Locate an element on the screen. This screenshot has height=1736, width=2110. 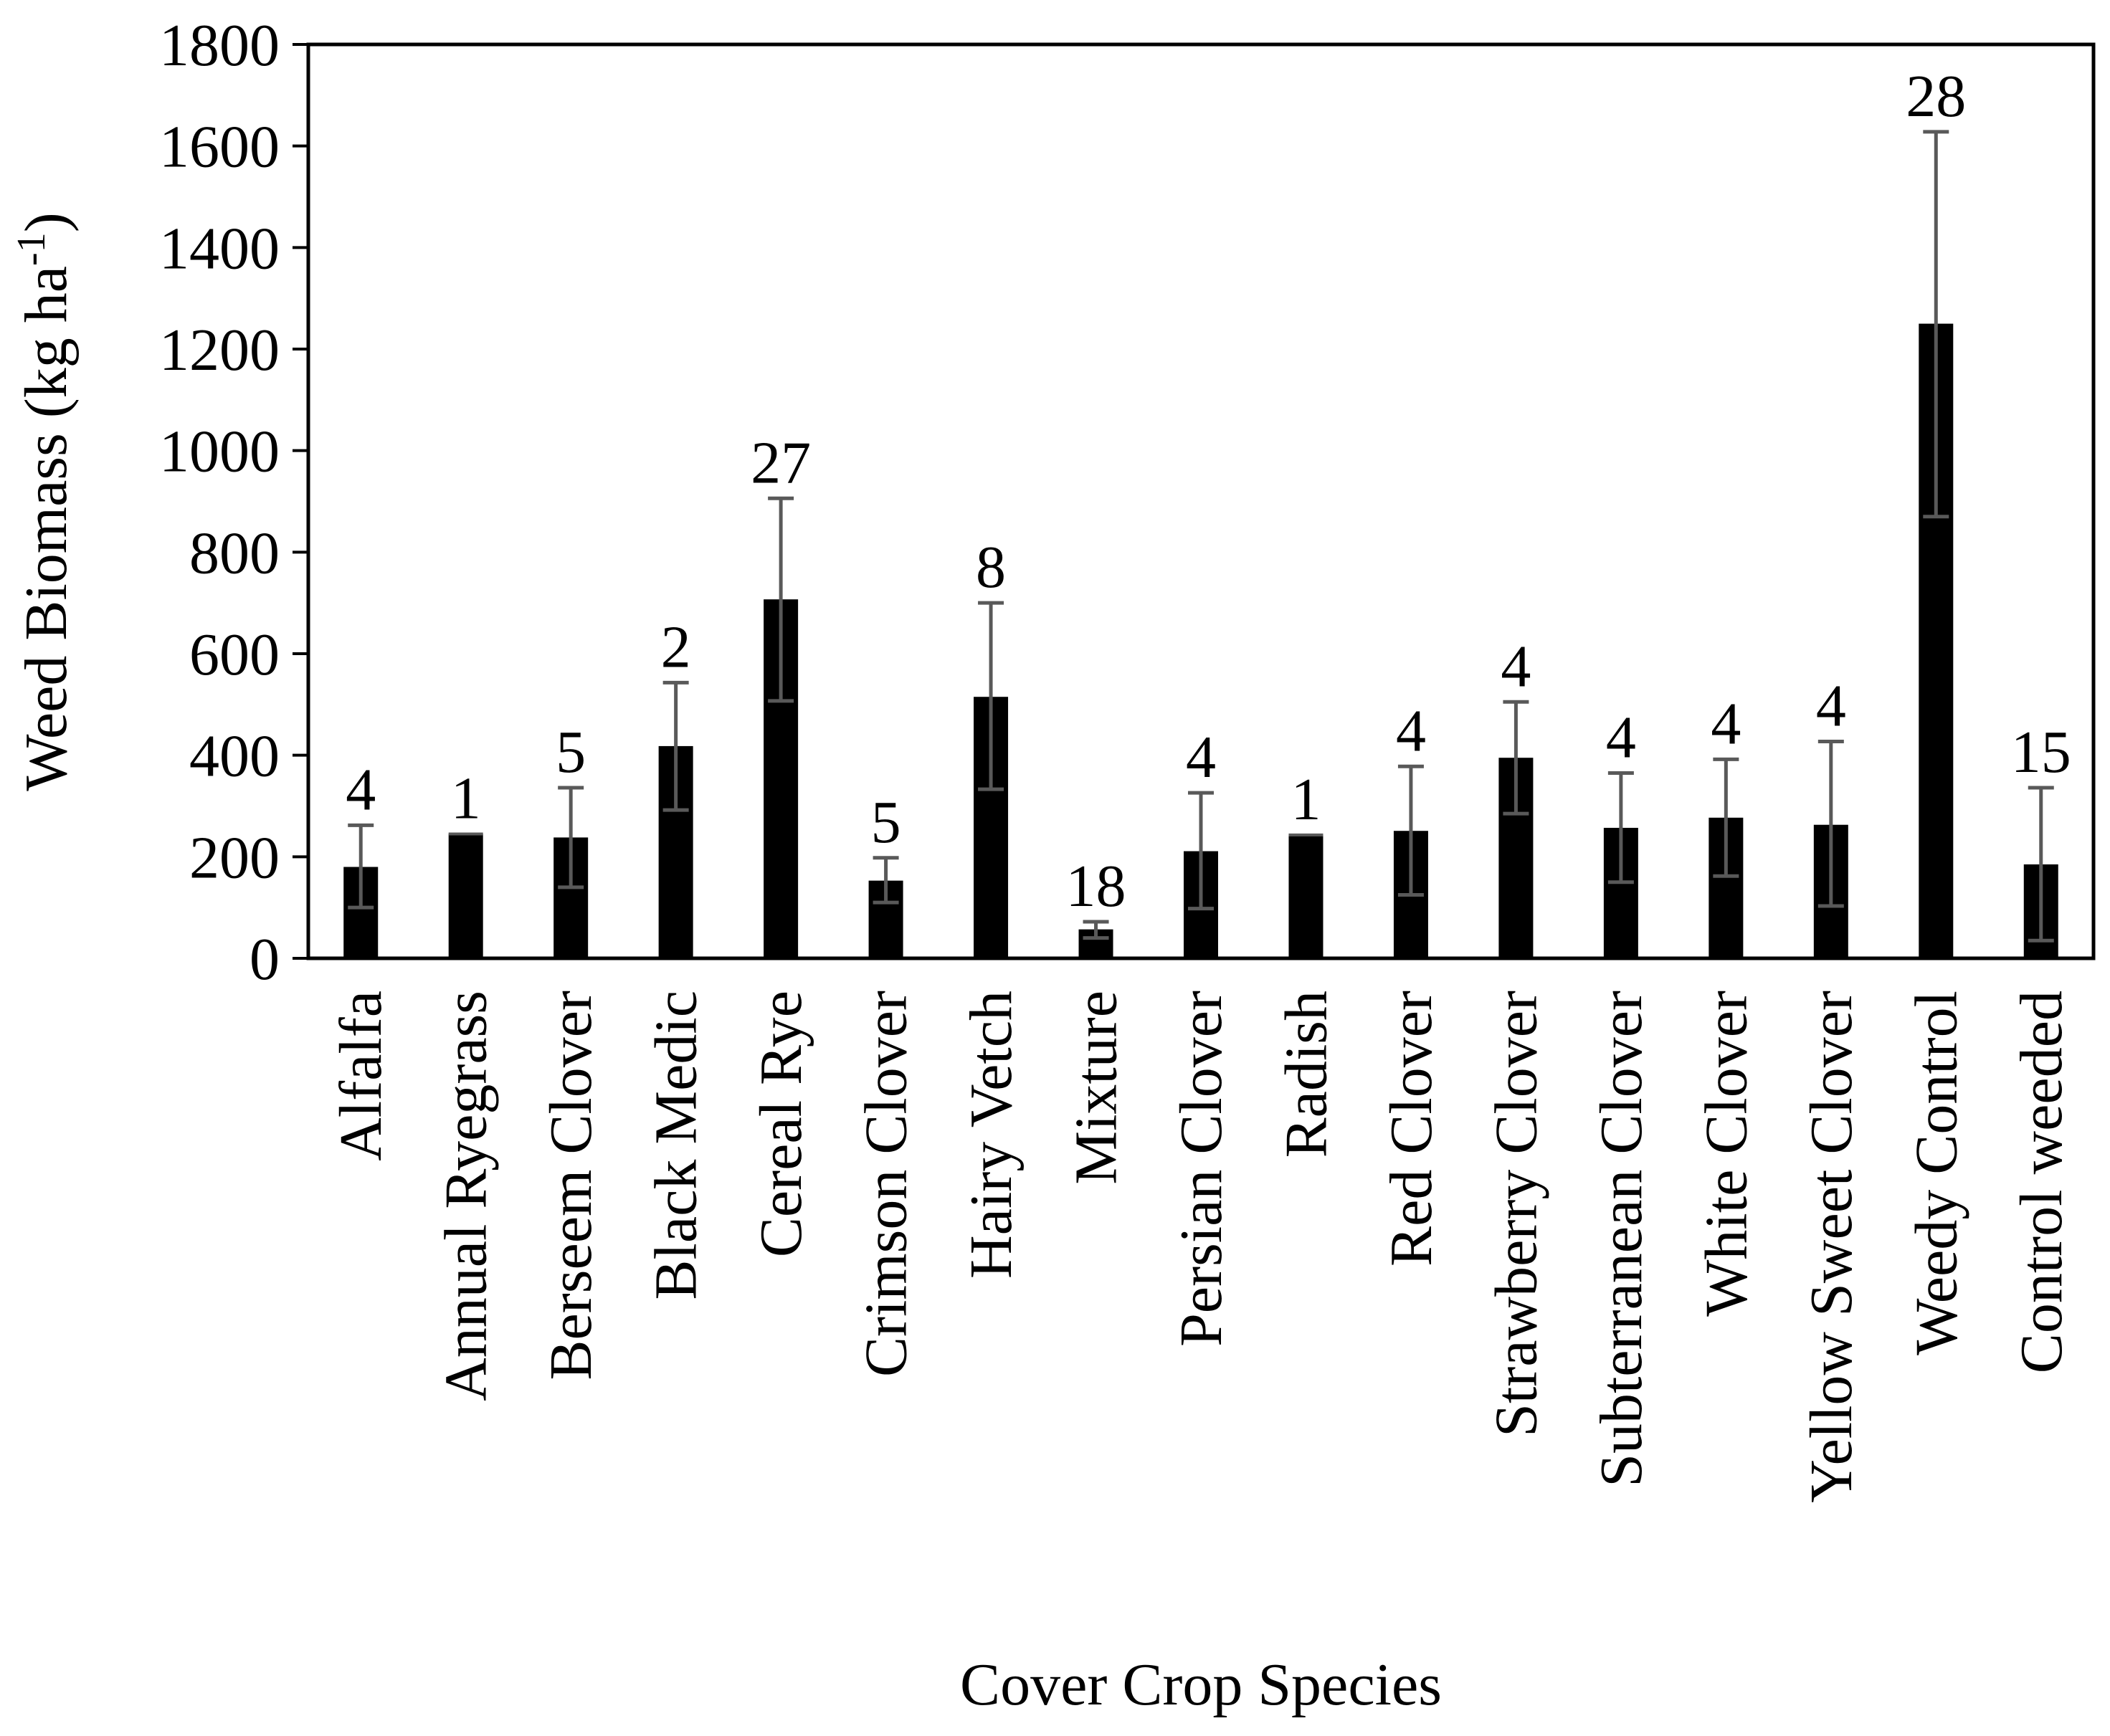
y-tick-label: 1200 is located at coordinates (219, 350).